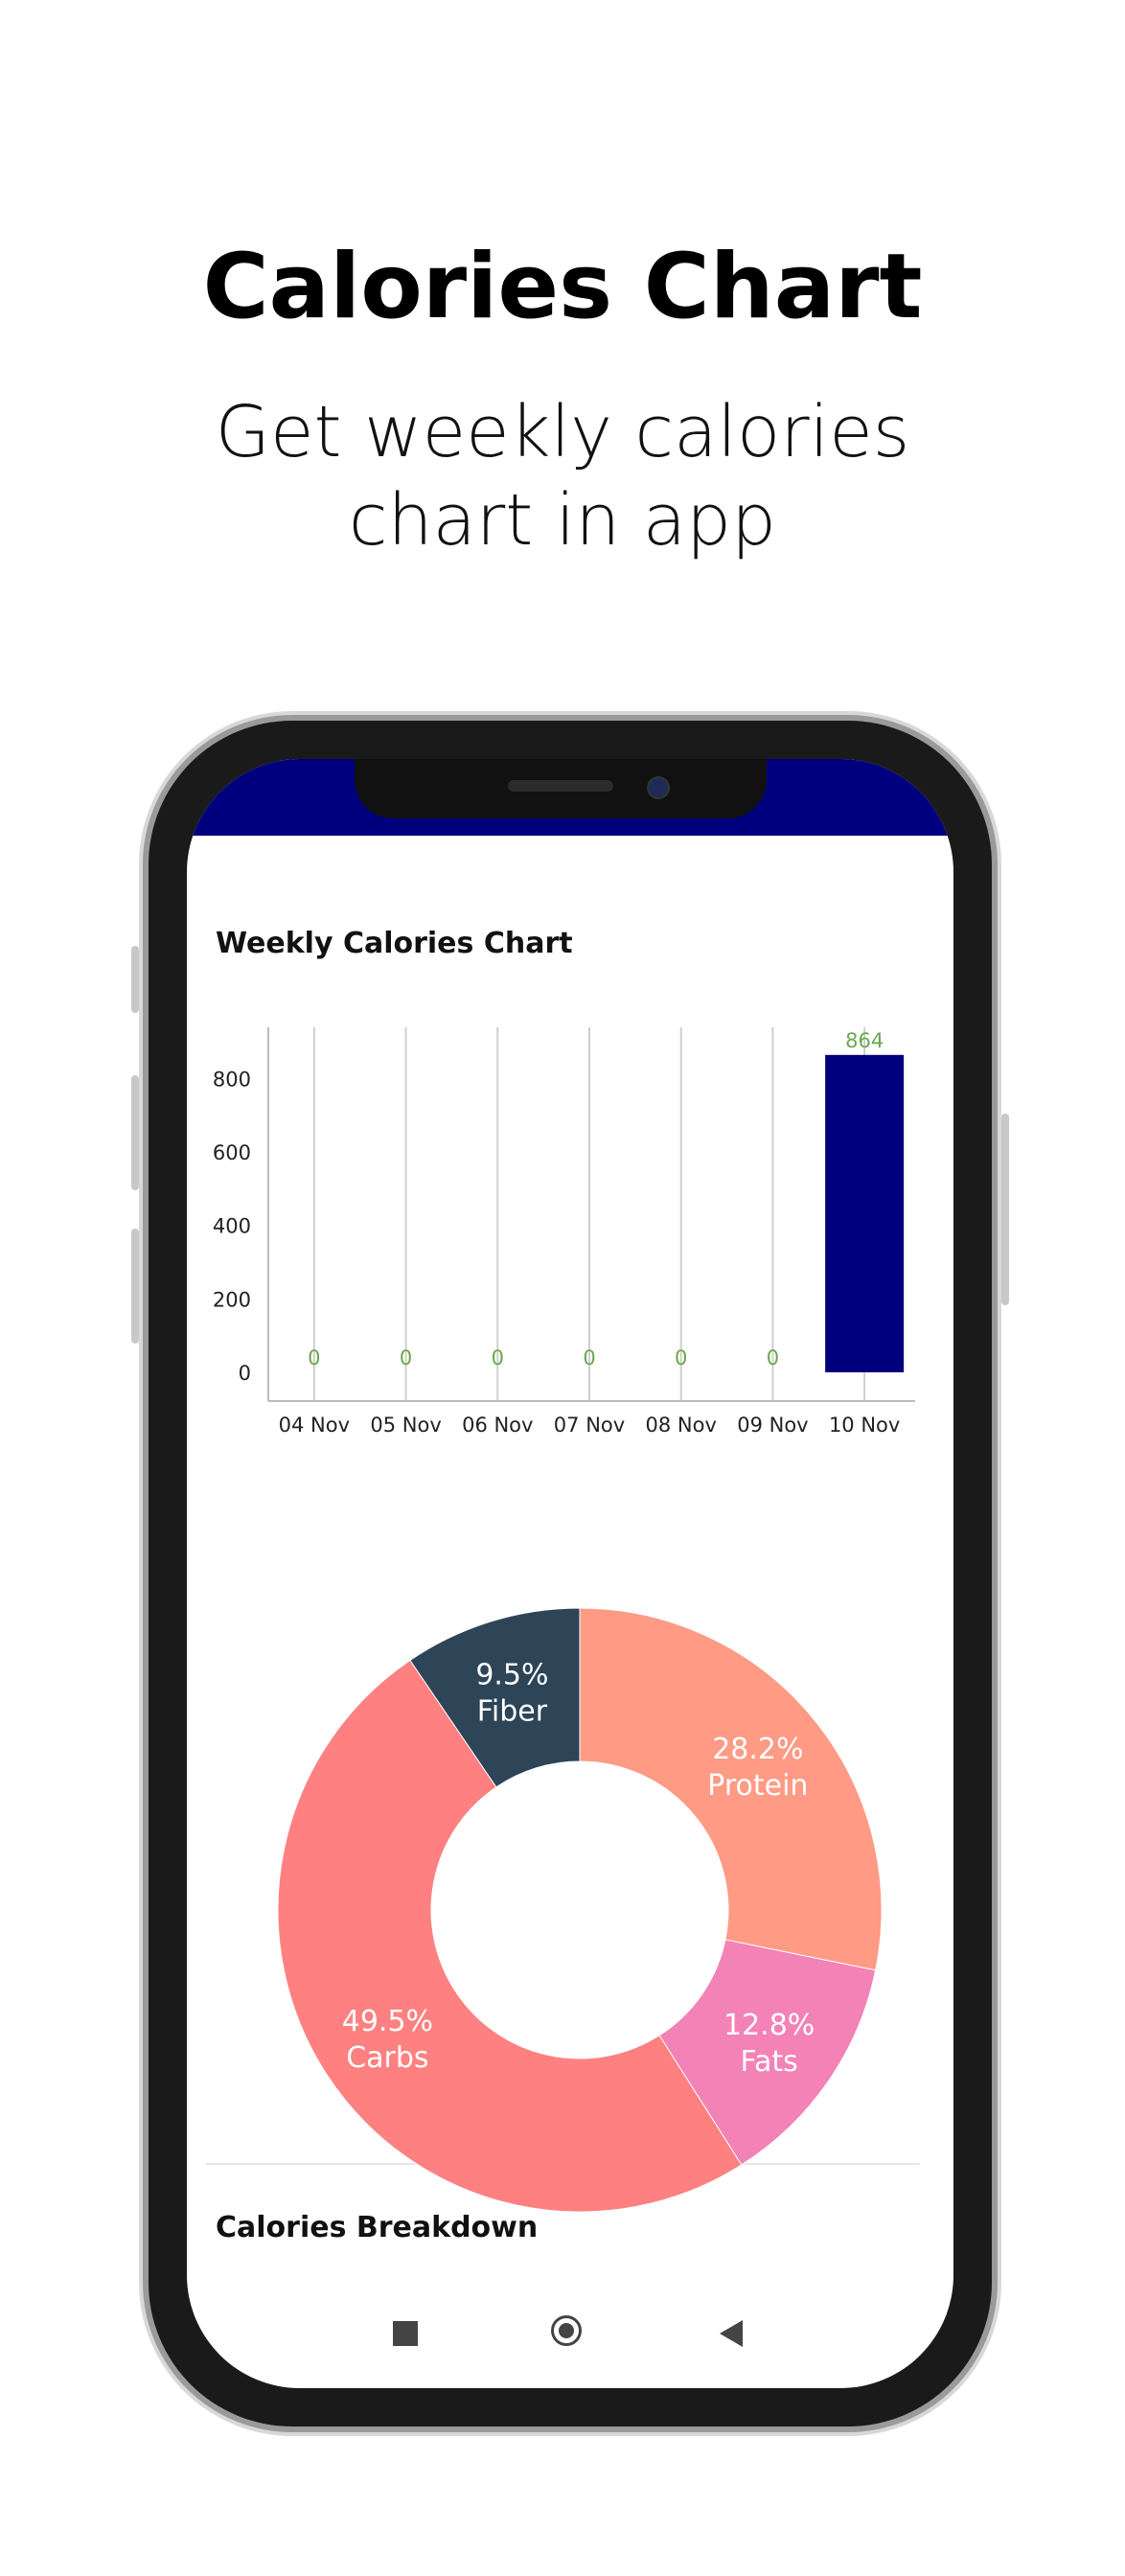  I want to click on slice-name-label: Carbs, so click(387, 2058).